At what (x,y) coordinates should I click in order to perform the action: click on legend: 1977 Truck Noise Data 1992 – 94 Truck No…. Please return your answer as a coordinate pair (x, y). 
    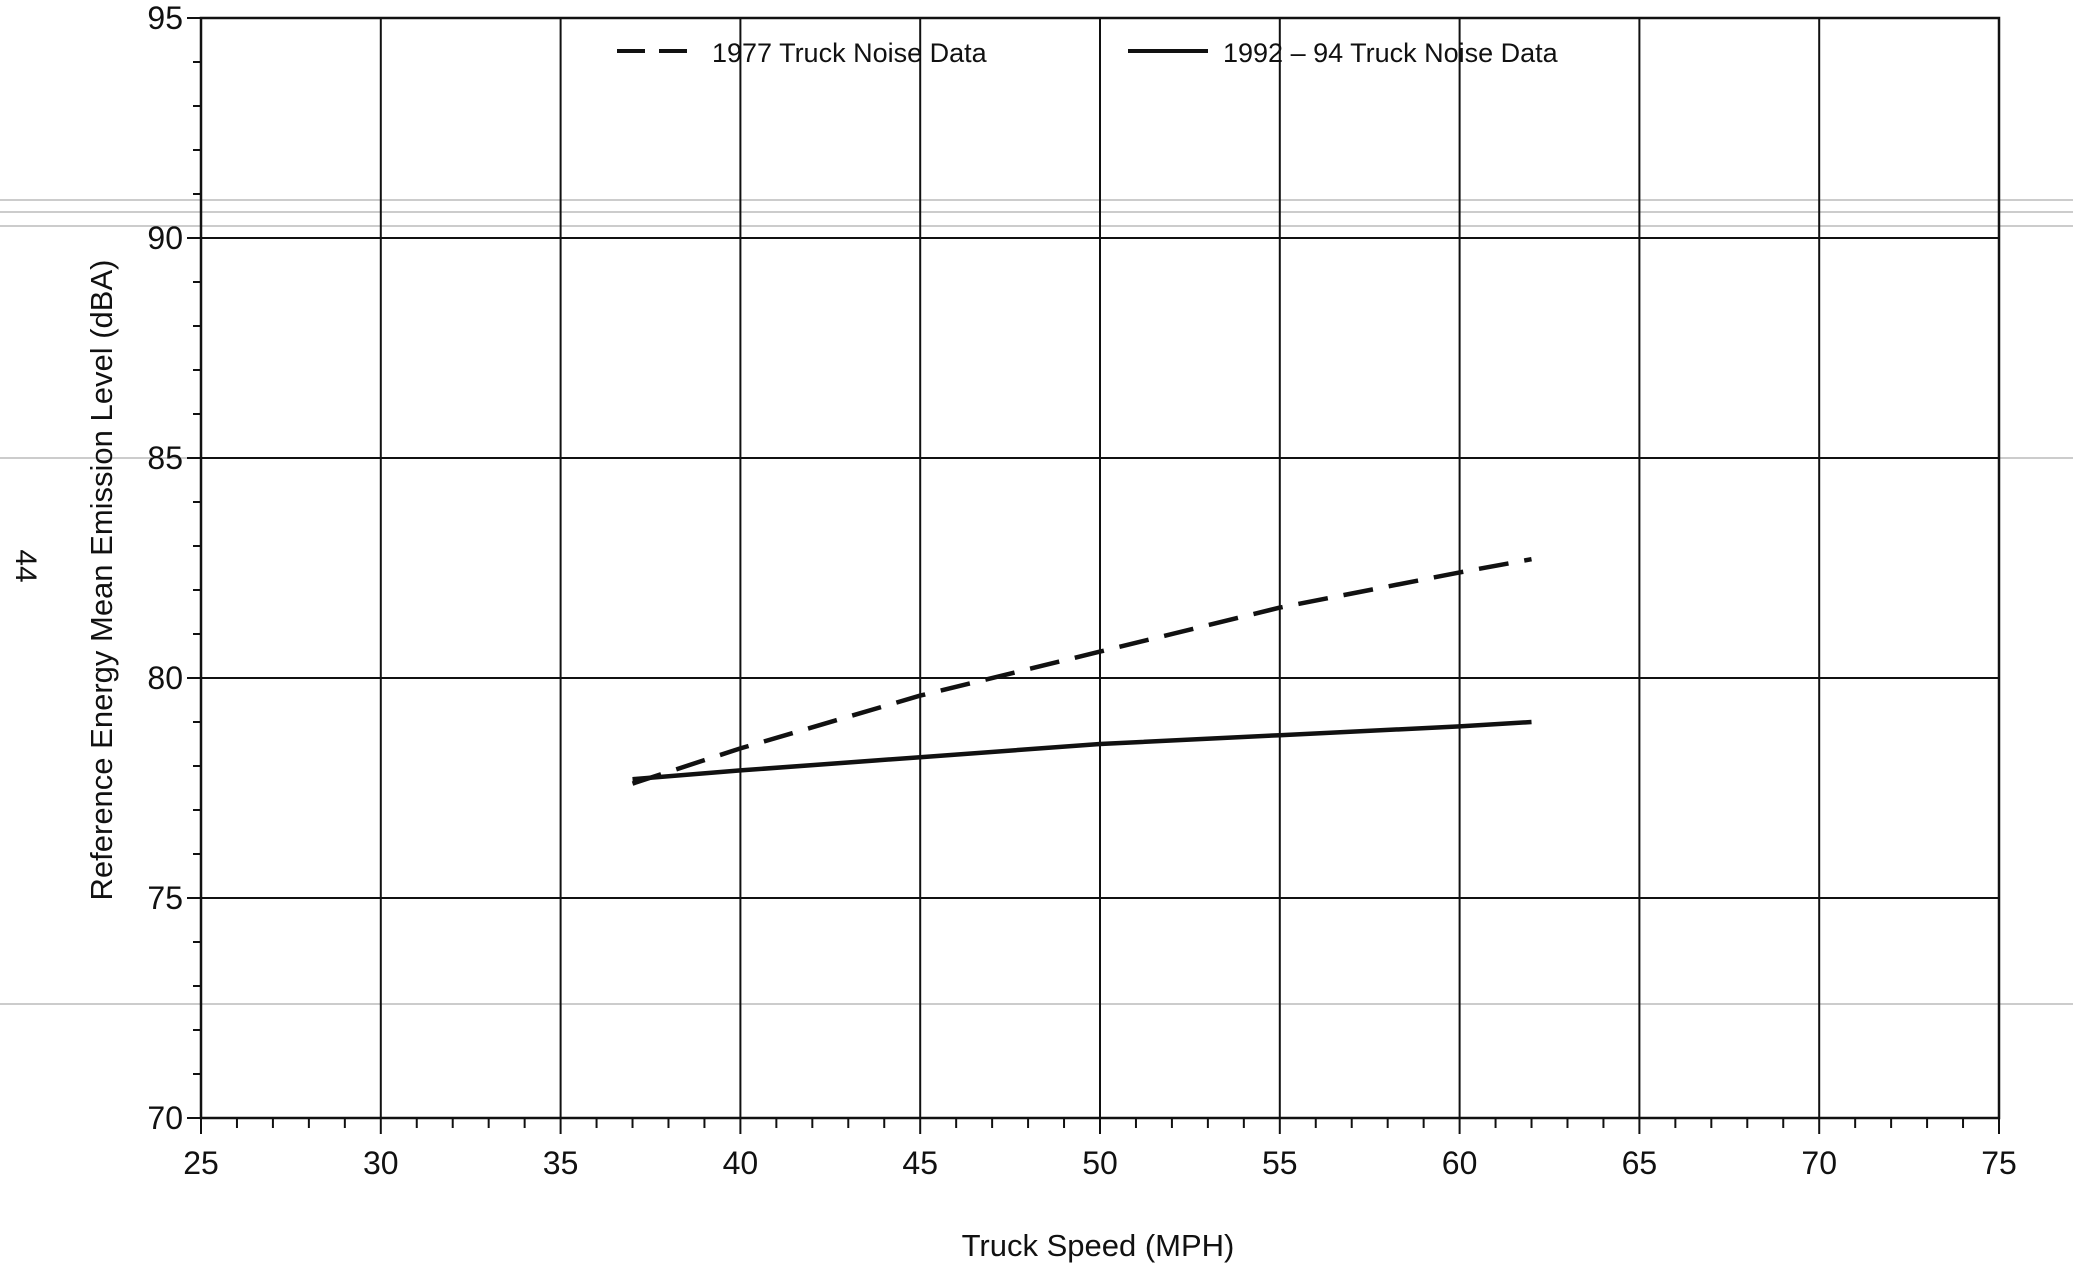
    Looking at the image, I should click on (1088, 53).